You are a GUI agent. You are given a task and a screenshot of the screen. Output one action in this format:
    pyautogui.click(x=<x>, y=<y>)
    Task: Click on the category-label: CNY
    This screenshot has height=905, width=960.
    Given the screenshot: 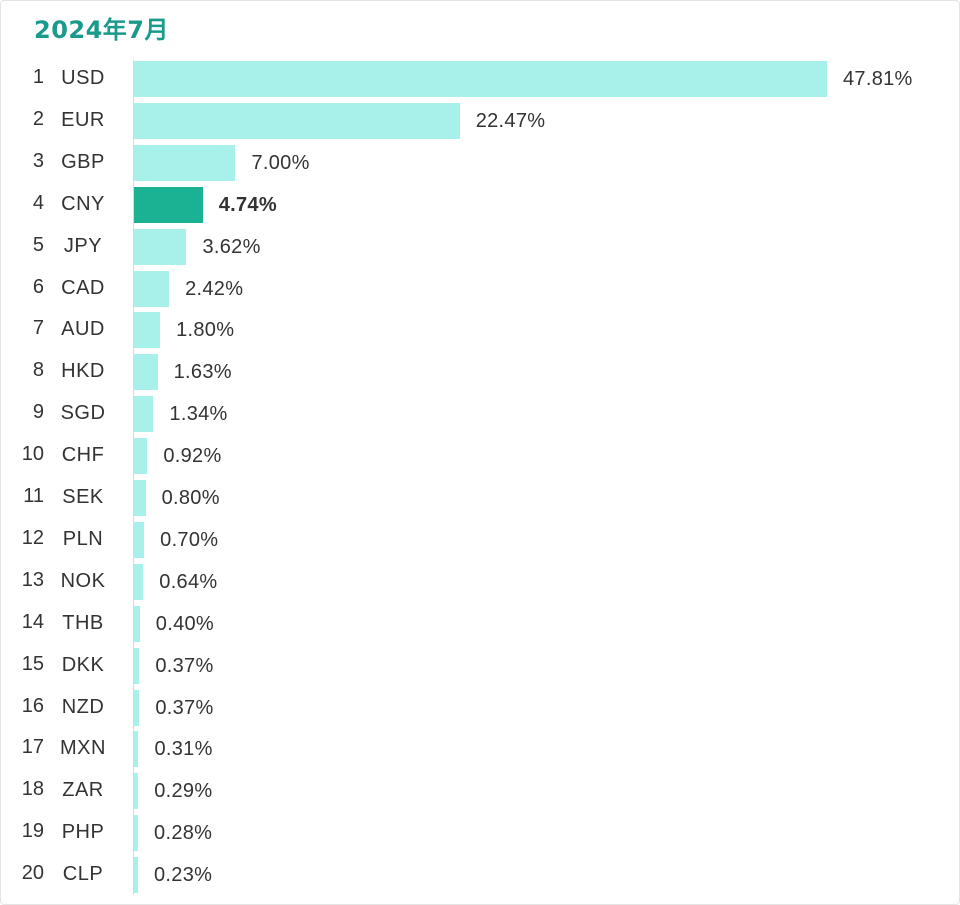 What is the action you would take?
    pyautogui.click(x=83, y=203)
    